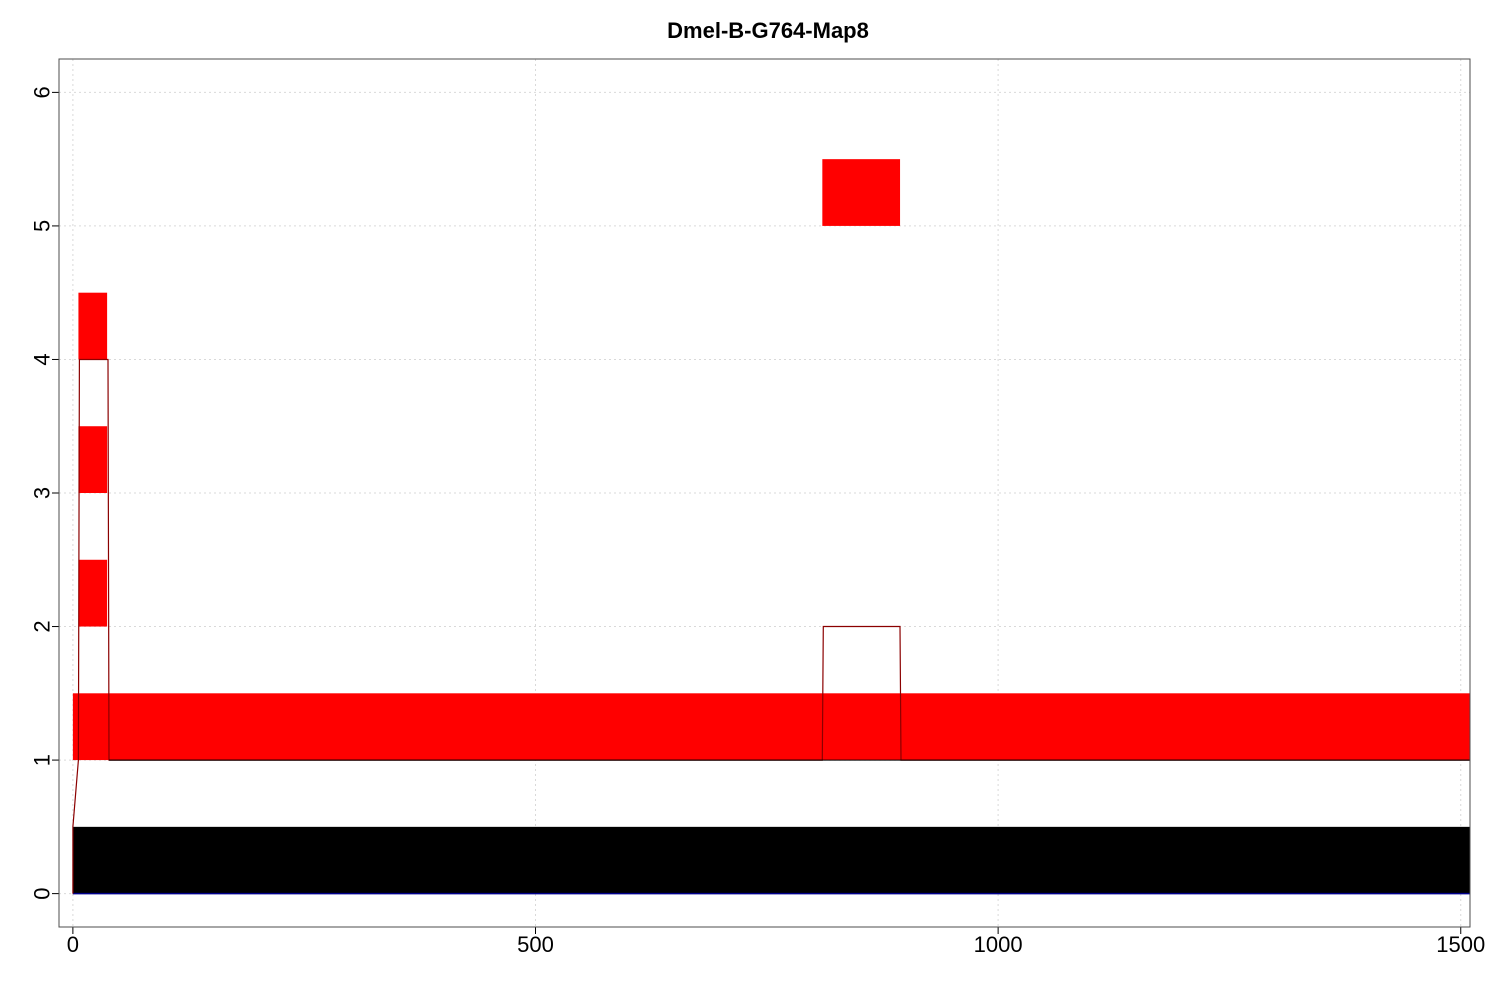 The height and width of the screenshot is (1000, 1500). Describe the element at coordinates (42, 493) in the screenshot. I see `y-tick-label: 3` at that location.